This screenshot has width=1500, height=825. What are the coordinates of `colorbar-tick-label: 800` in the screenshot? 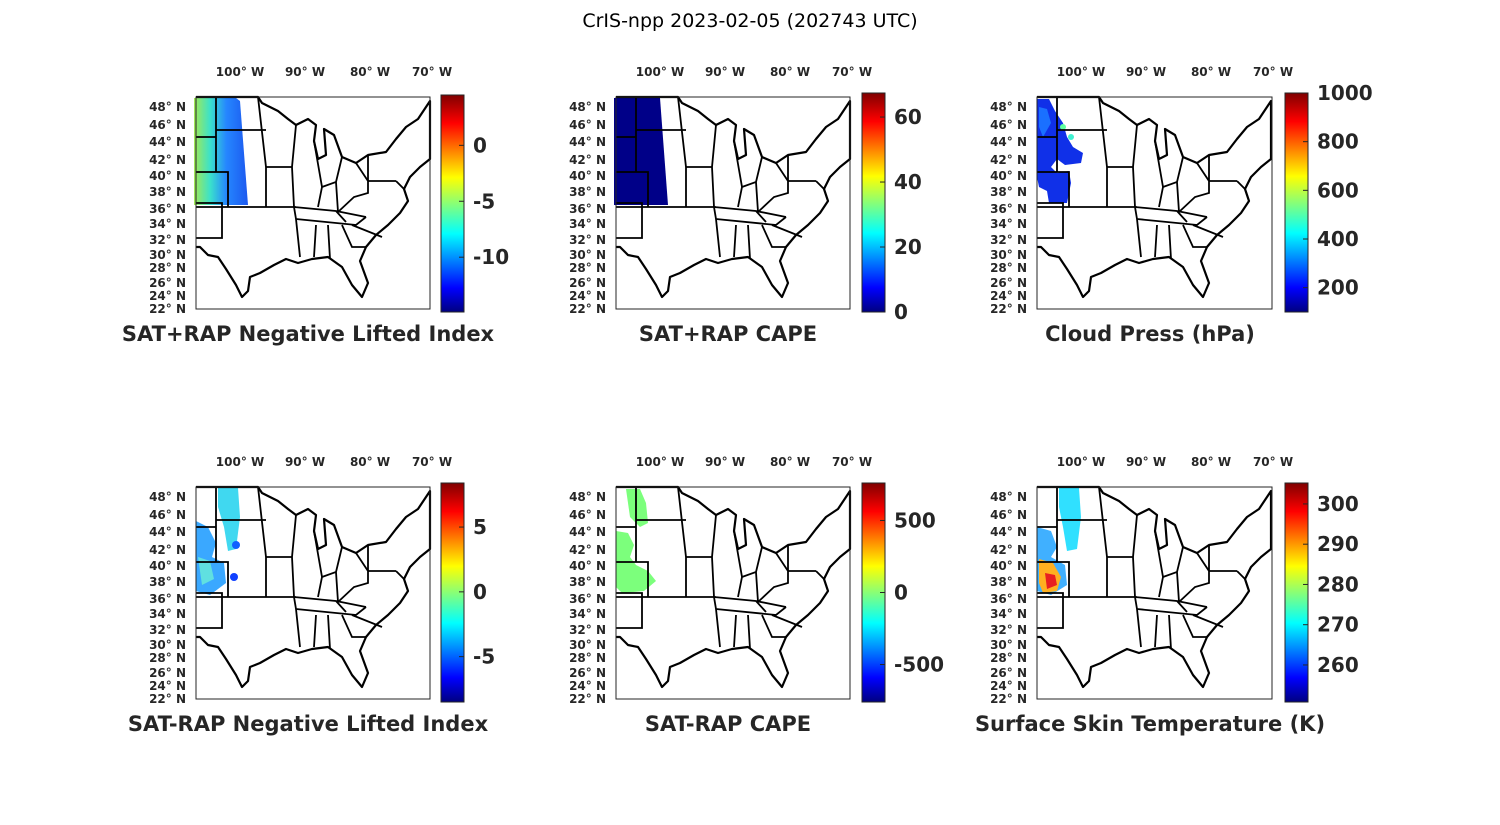 It's located at (1338, 142).